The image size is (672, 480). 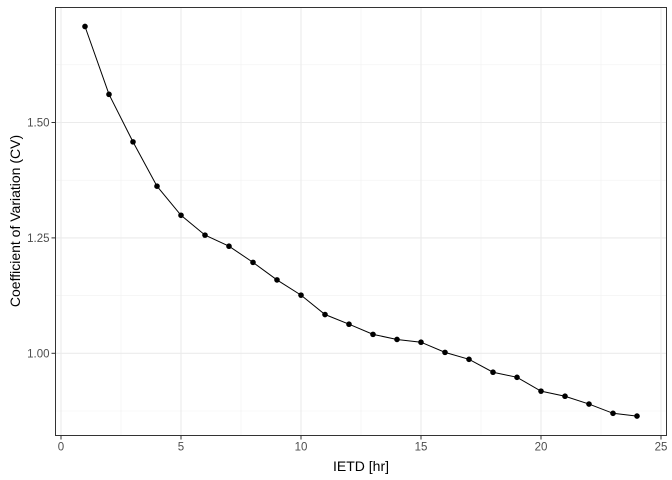 What do you see at coordinates (181, 448) in the screenshot?
I see `x-tick-label: 5` at bounding box center [181, 448].